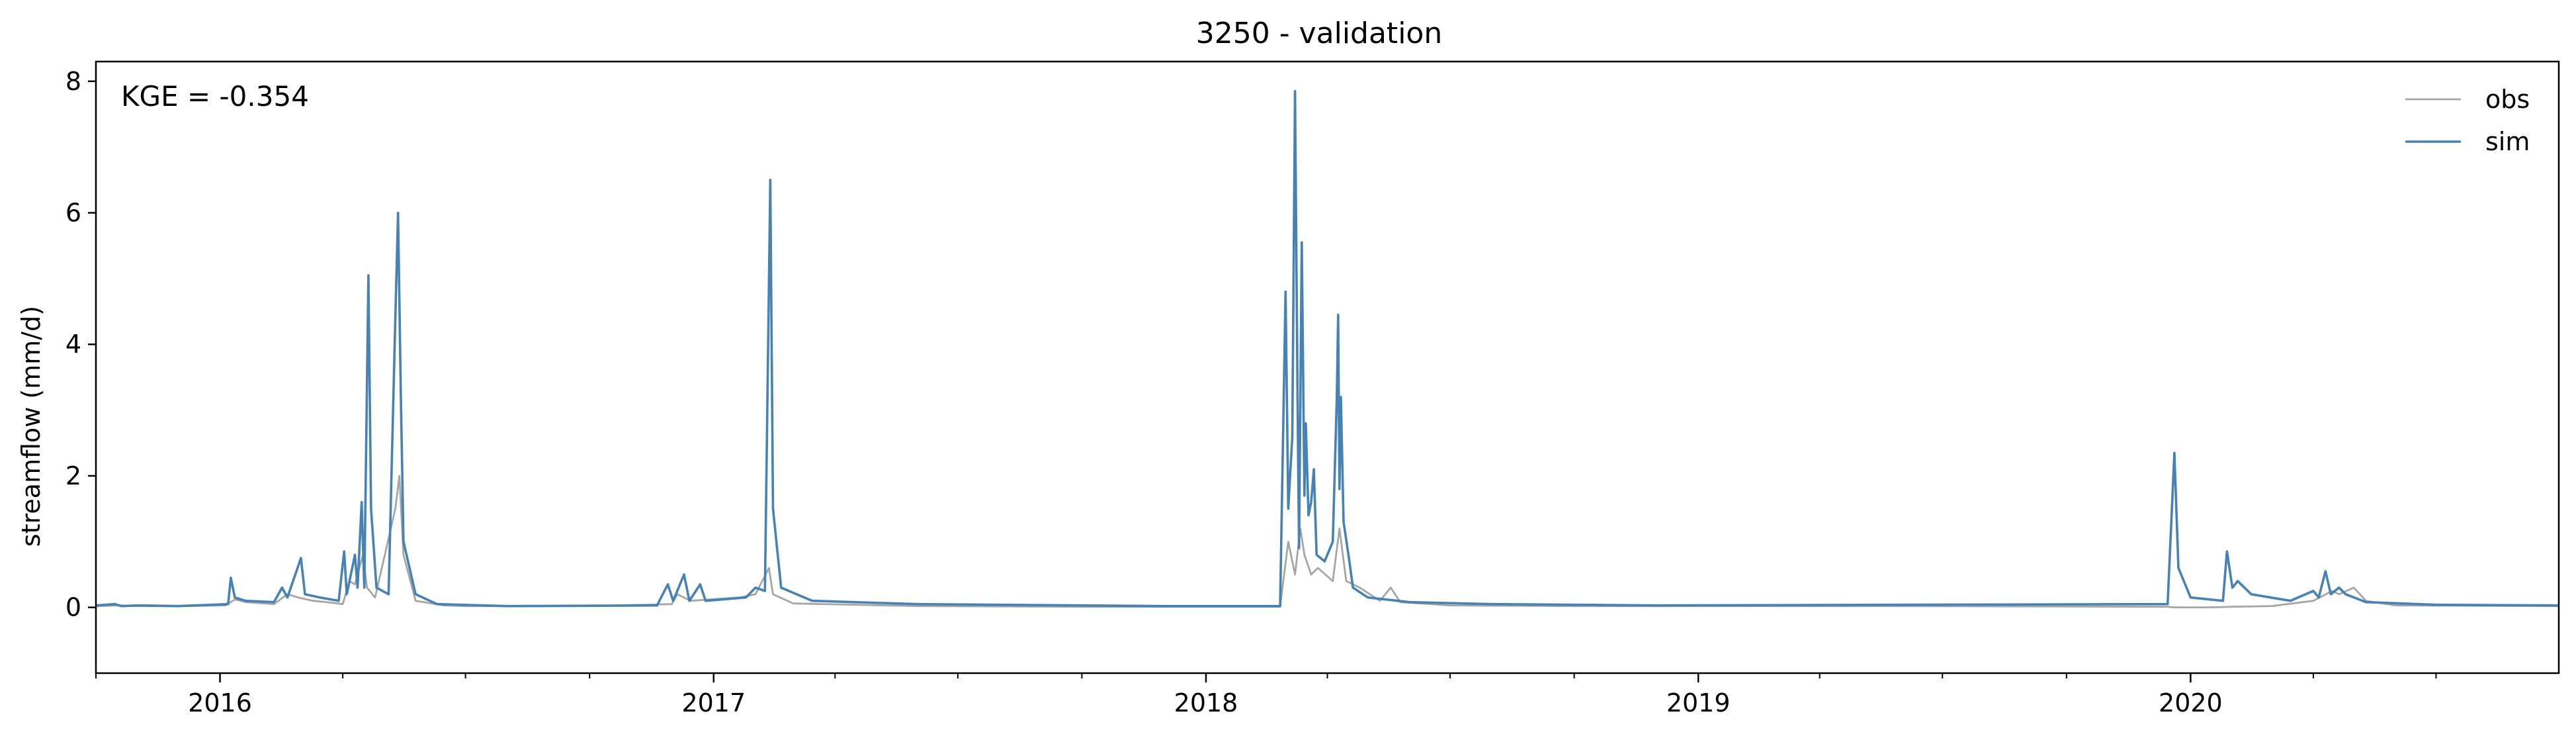 This screenshot has width=2576, height=740. I want to click on x-tick-label: 2016, so click(220, 702).